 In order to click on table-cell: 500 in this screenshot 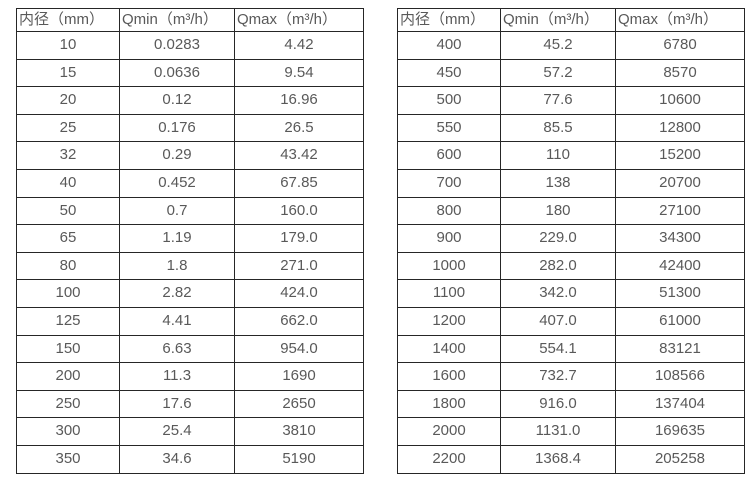, I will do `click(449, 100)`.